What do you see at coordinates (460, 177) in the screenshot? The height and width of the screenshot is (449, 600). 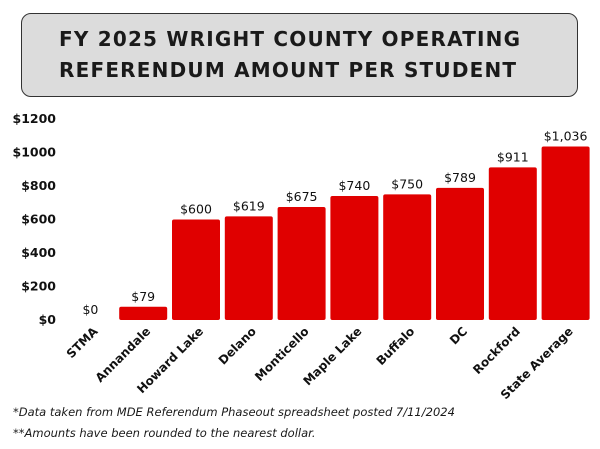 I see `data-label: $789` at bounding box center [460, 177].